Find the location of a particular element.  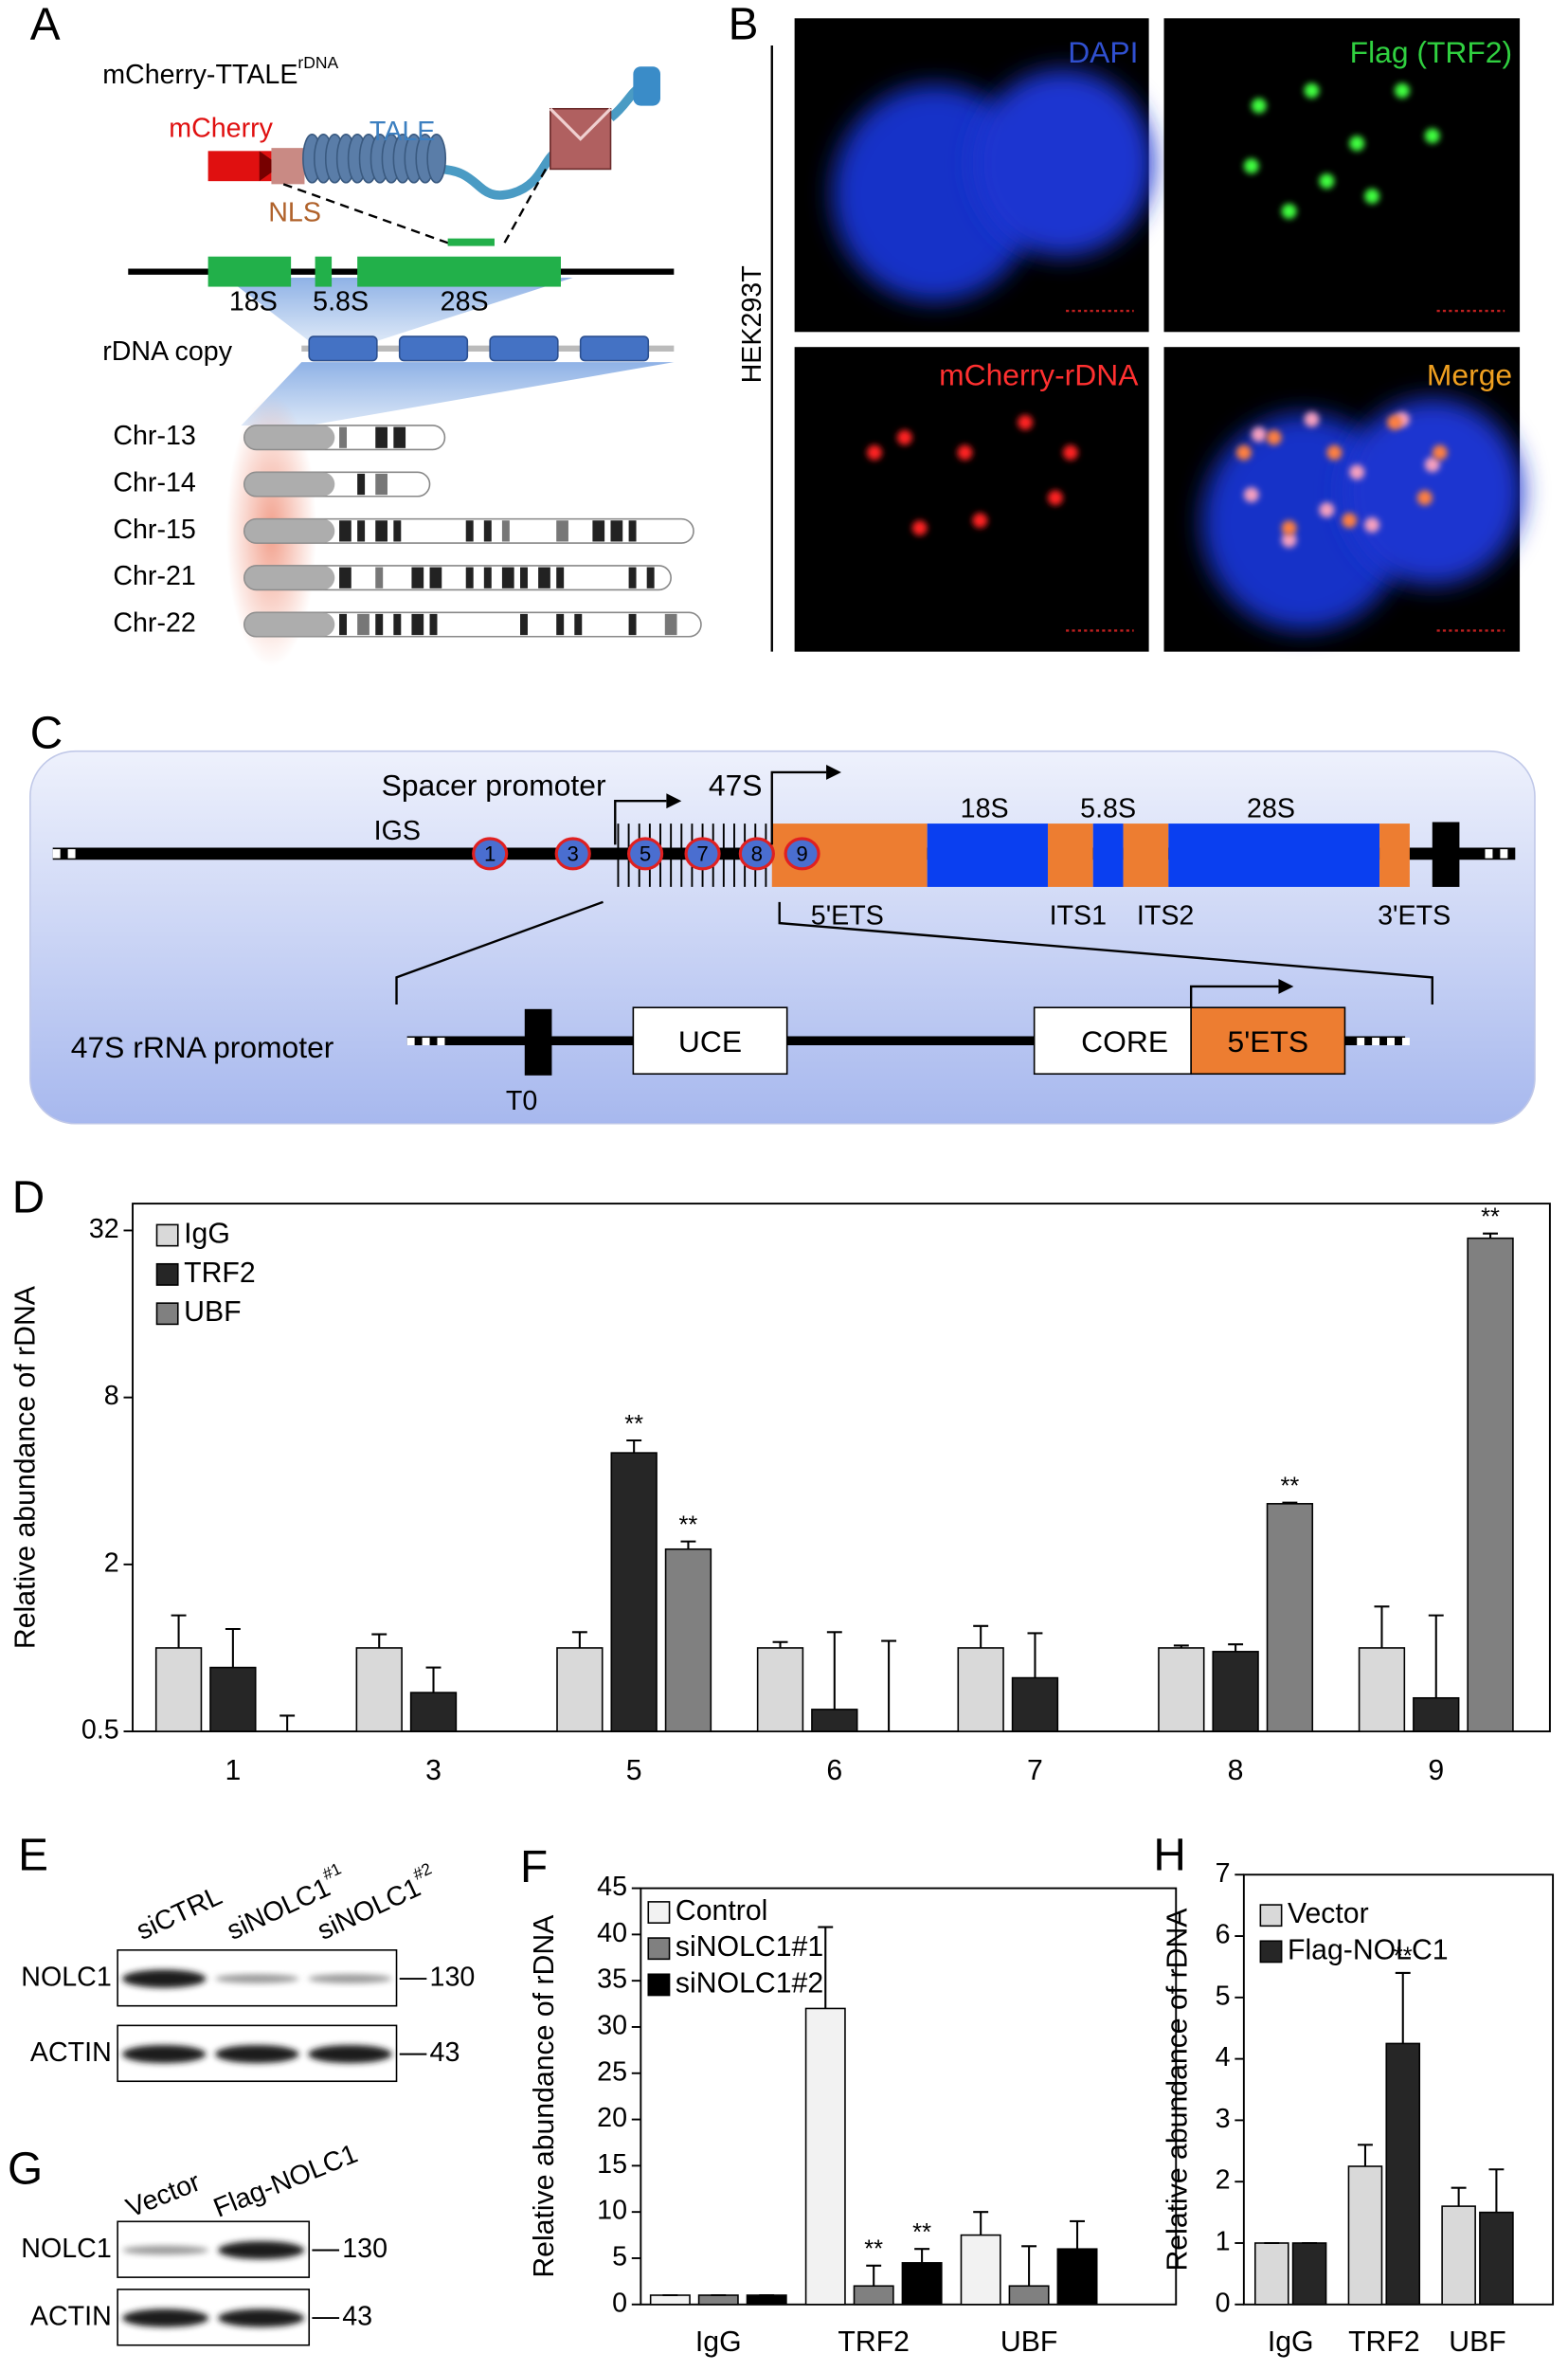

t0-label: T0 is located at coordinates (521, 1101).